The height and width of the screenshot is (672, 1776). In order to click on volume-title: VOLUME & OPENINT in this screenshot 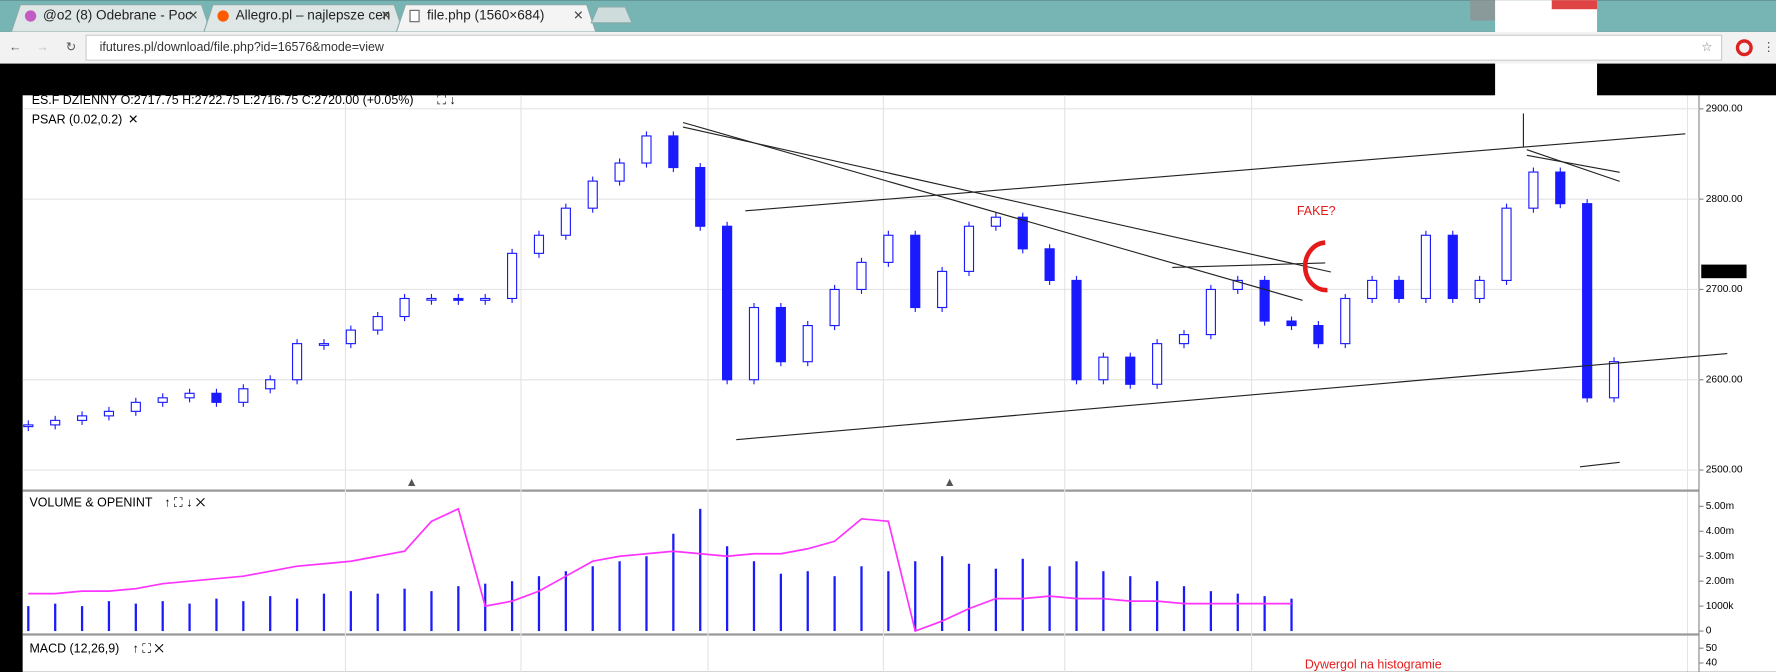, I will do `click(90, 502)`.